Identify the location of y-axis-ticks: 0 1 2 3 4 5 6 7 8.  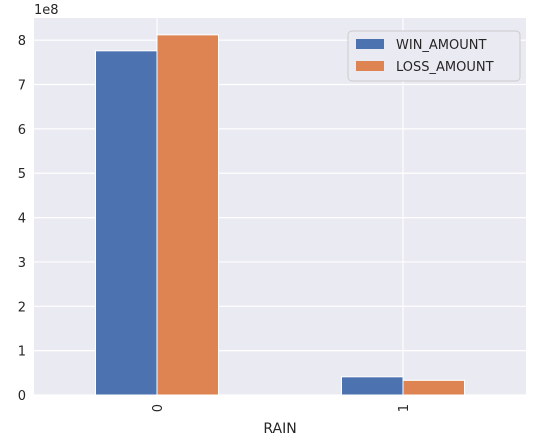
(22, 219).